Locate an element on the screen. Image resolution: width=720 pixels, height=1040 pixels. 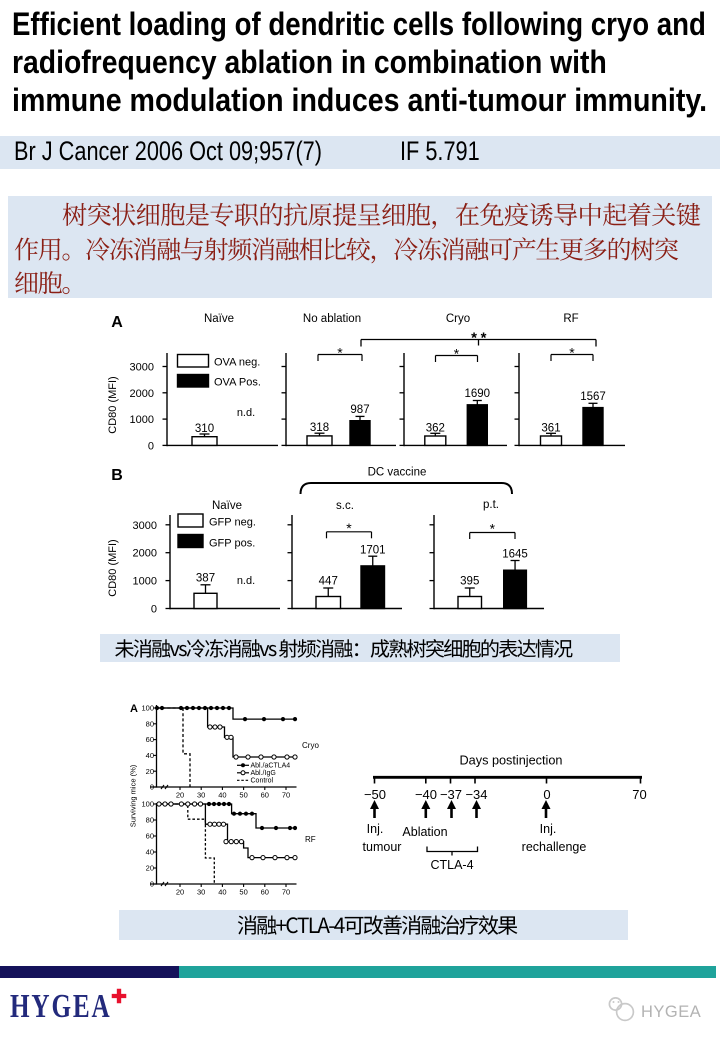
svg-text: 1645 is located at coordinates (515, 555).